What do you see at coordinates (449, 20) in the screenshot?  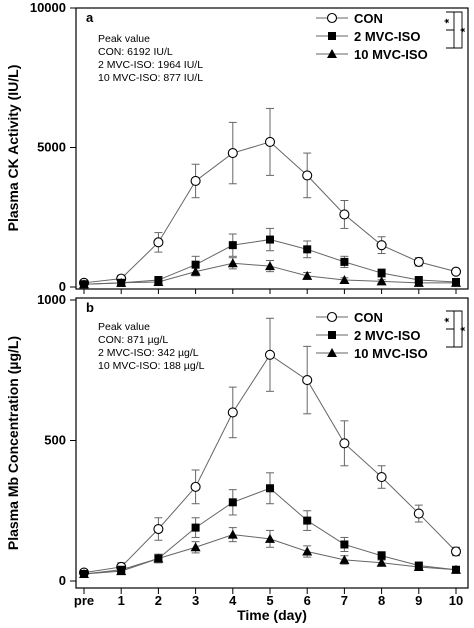 I see `sig-star-a-0: *` at bounding box center [449, 20].